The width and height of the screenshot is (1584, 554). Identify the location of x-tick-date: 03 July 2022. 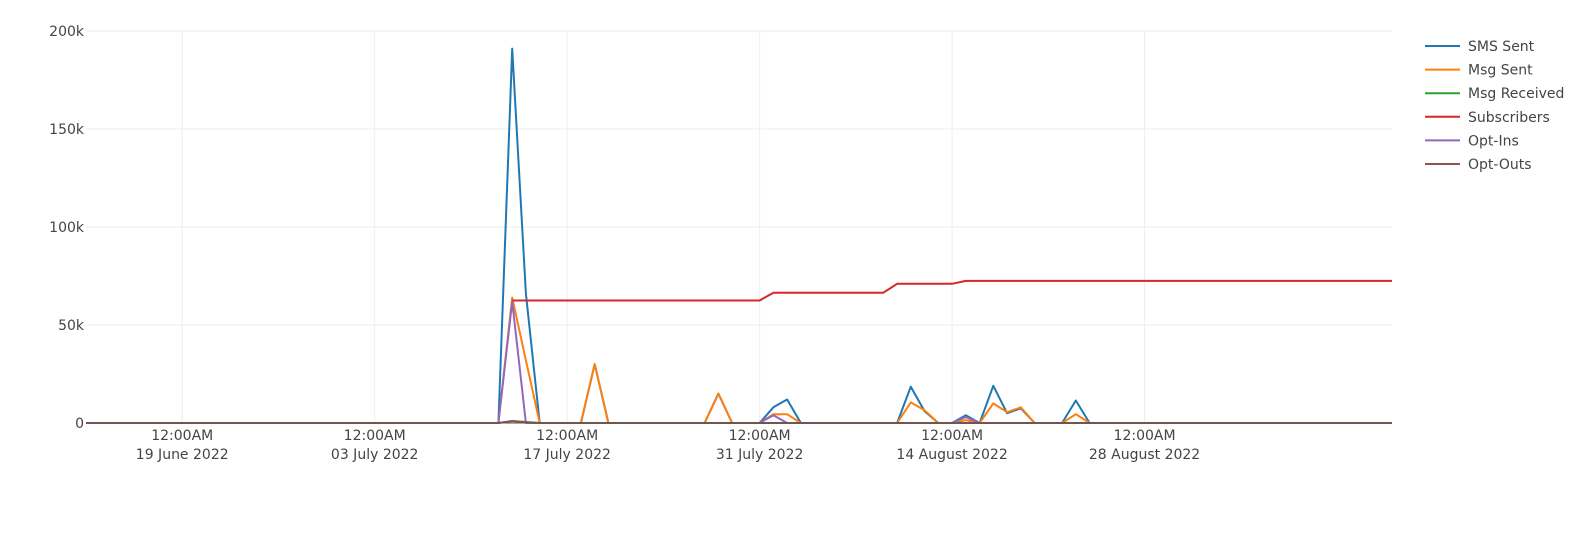
(375, 455).